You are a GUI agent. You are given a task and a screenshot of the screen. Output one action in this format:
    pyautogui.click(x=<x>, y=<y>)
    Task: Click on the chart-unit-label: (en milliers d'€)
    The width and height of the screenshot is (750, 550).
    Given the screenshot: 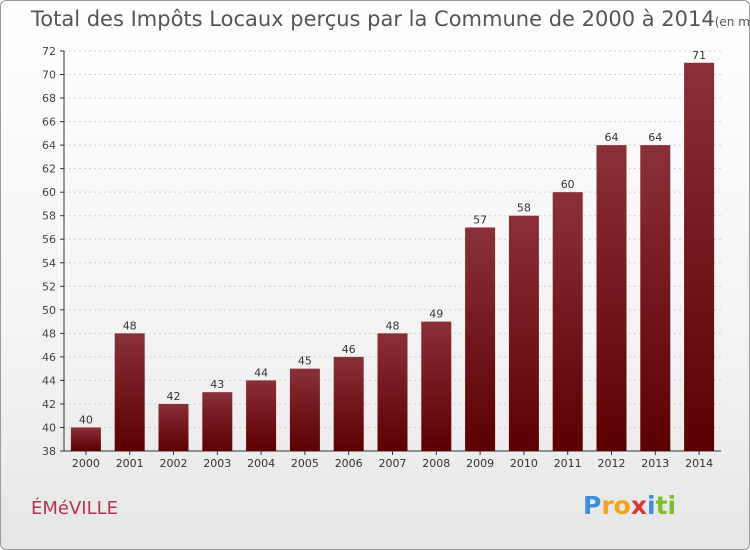 What is the action you would take?
    pyautogui.click(x=732, y=22)
    